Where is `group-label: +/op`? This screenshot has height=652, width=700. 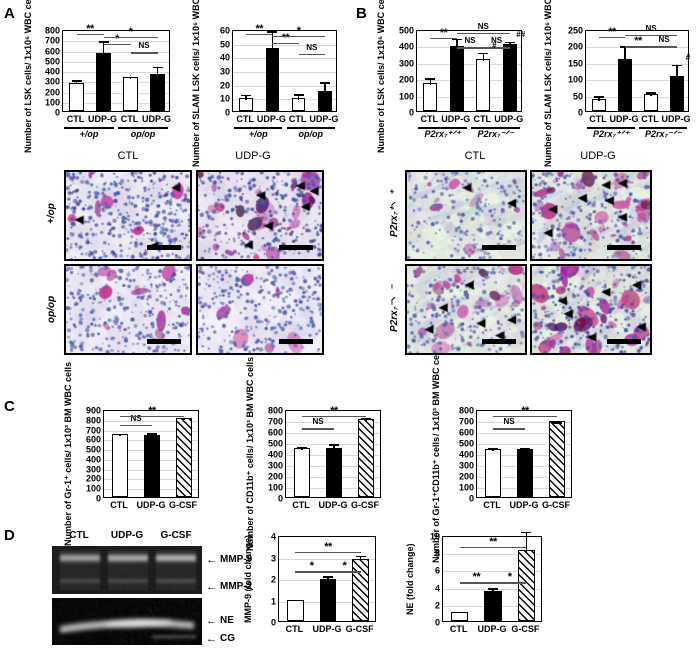
group-label: +/op is located at coordinates (258, 134).